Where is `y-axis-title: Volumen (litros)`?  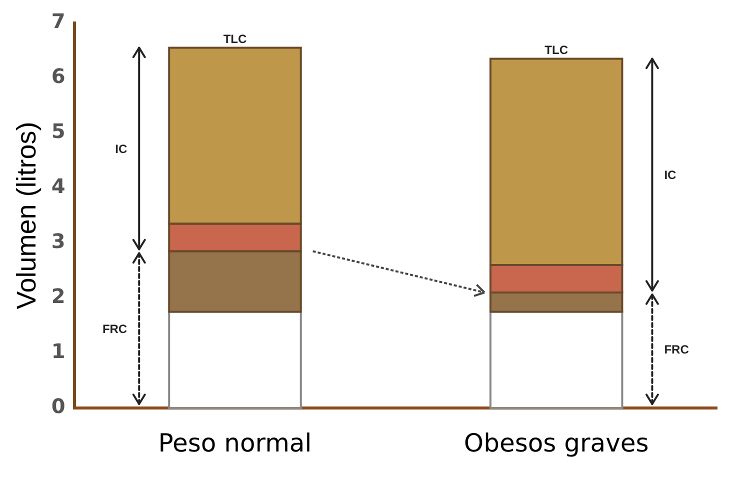
y-axis-title: Volumen (litros) is located at coordinates (27, 216).